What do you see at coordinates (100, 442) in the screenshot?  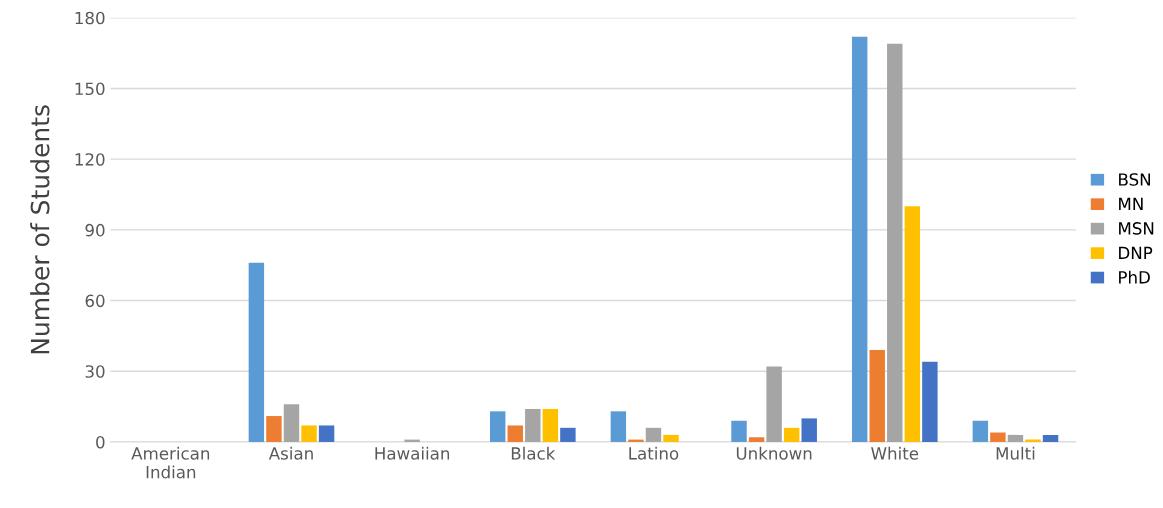 I see `y-tick-label: 0` at bounding box center [100, 442].